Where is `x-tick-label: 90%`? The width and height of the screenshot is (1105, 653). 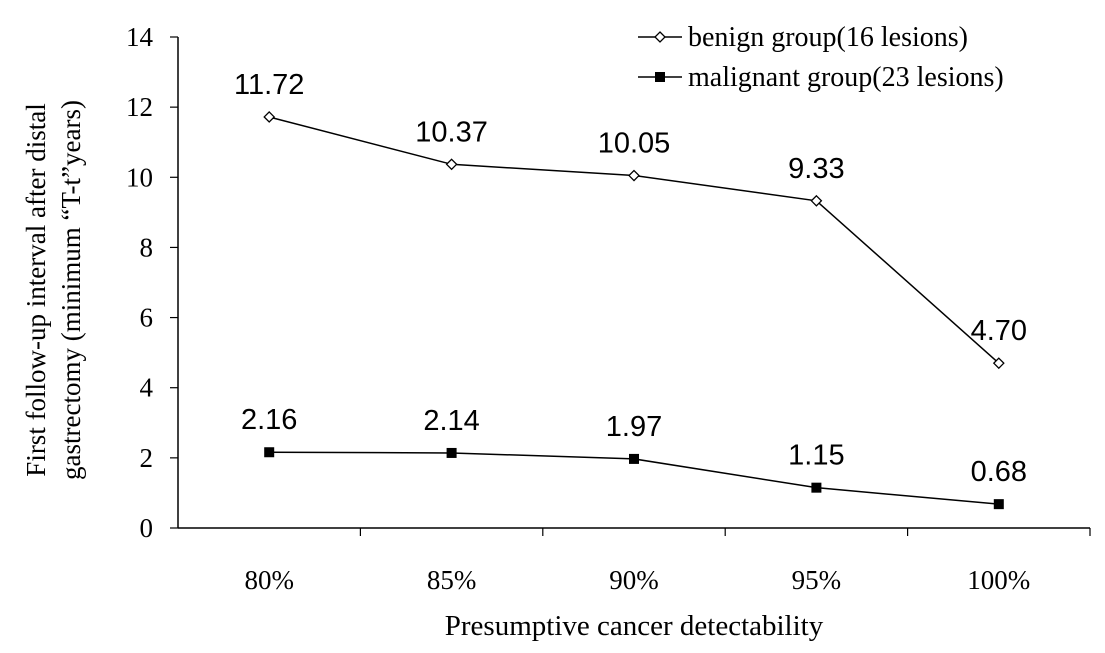 x-tick-label: 90% is located at coordinates (634, 580).